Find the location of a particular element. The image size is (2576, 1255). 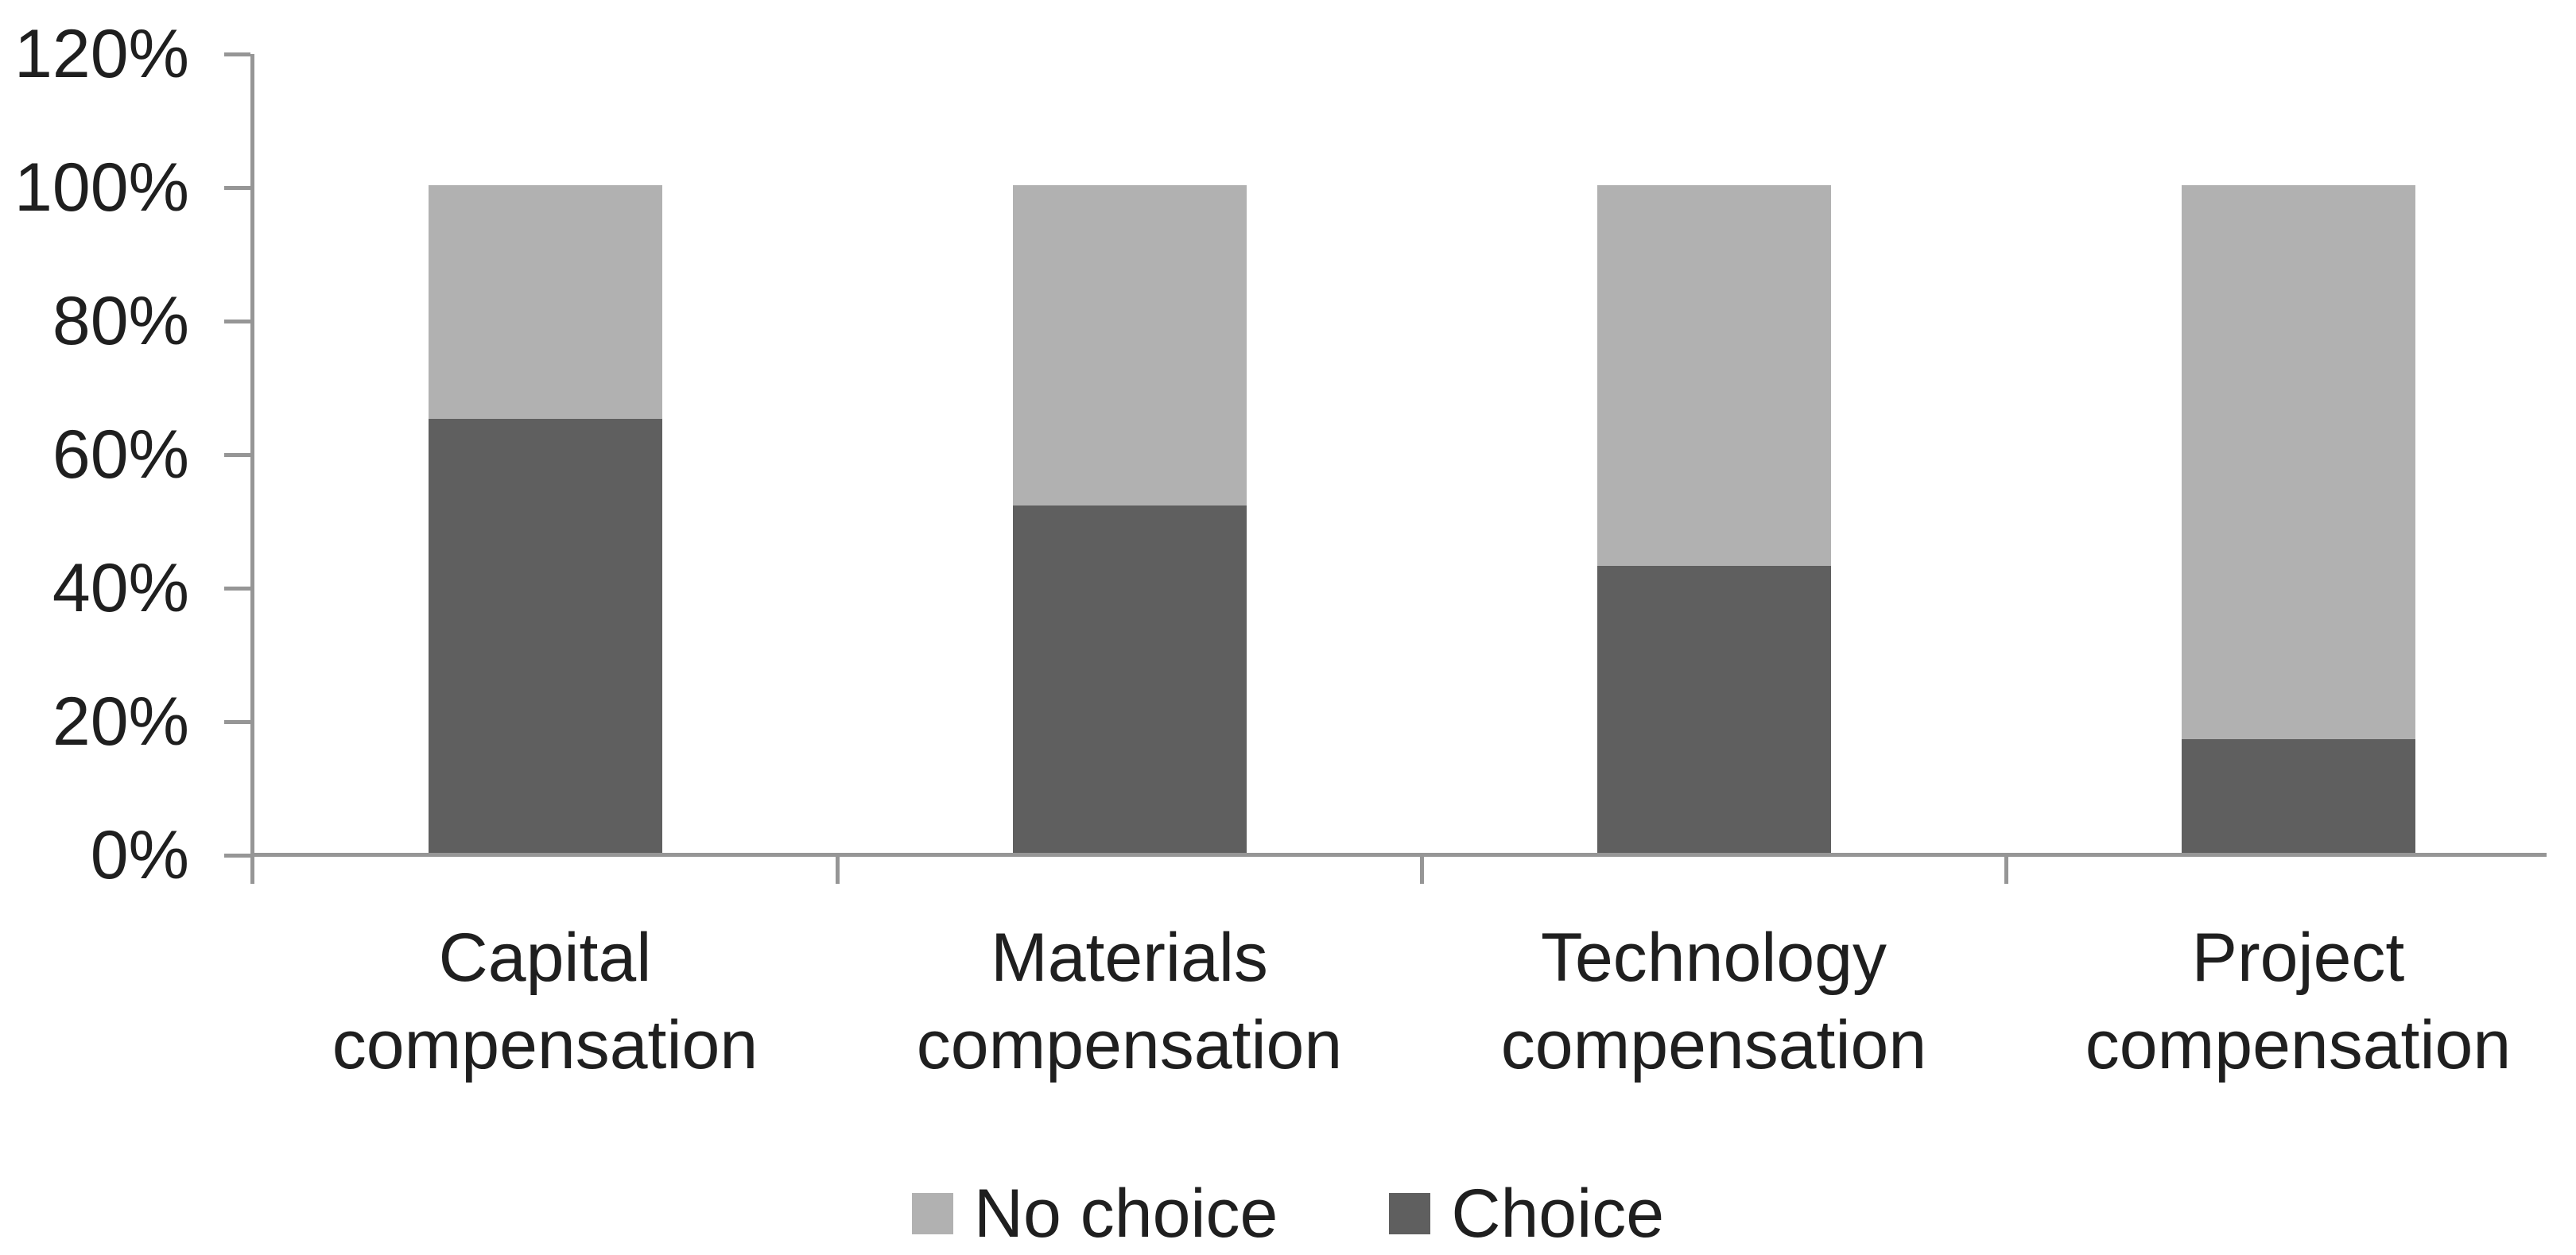

y-axis-line is located at coordinates (252, 469).